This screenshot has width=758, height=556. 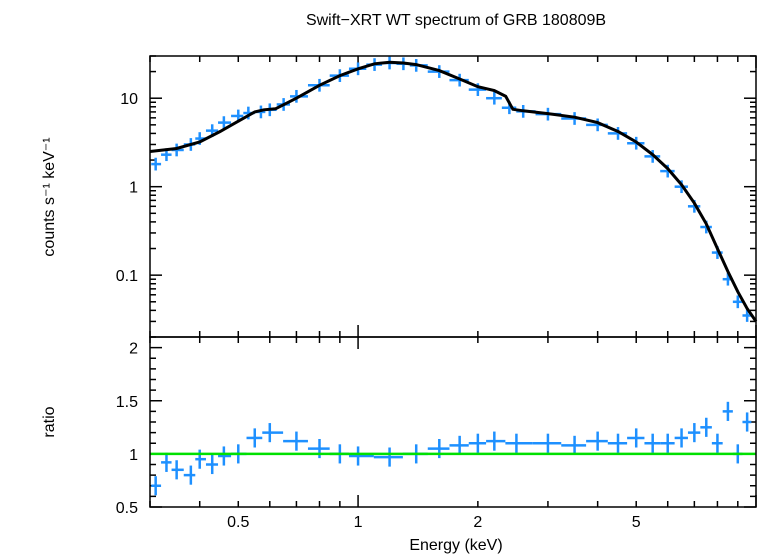 What do you see at coordinates (456, 20) in the screenshot?
I see `chart-title: Swift−XRT WT spectrum of GRB 180809B` at bounding box center [456, 20].